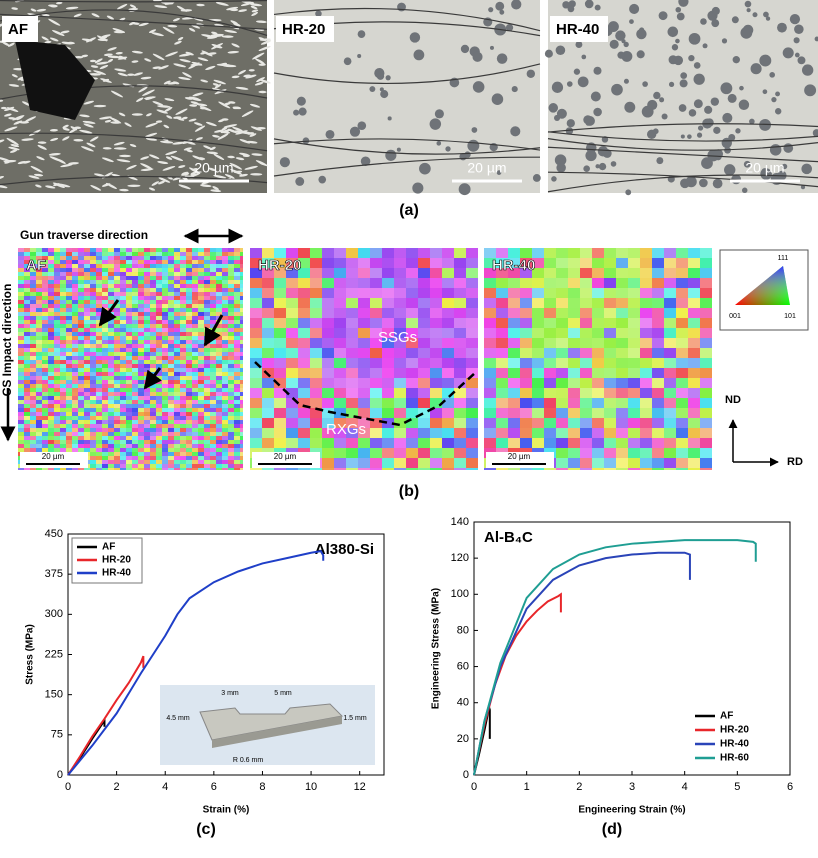 The image size is (818, 858). I want to click on image-tag: AF, so click(18, 29).